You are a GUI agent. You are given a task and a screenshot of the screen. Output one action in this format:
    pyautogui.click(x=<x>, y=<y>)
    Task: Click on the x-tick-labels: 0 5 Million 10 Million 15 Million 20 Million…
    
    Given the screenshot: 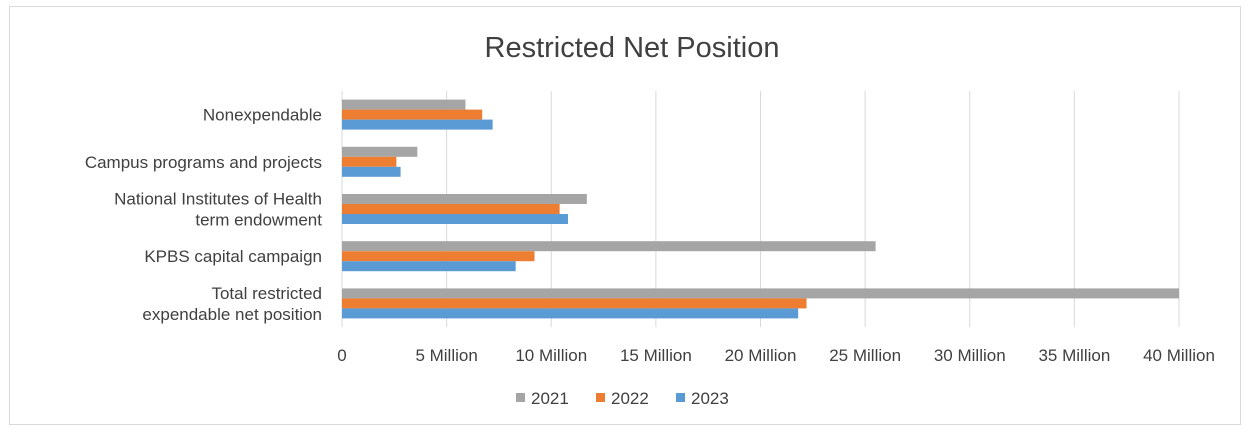 What is the action you would take?
    pyautogui.click(x=776, y=355)
    